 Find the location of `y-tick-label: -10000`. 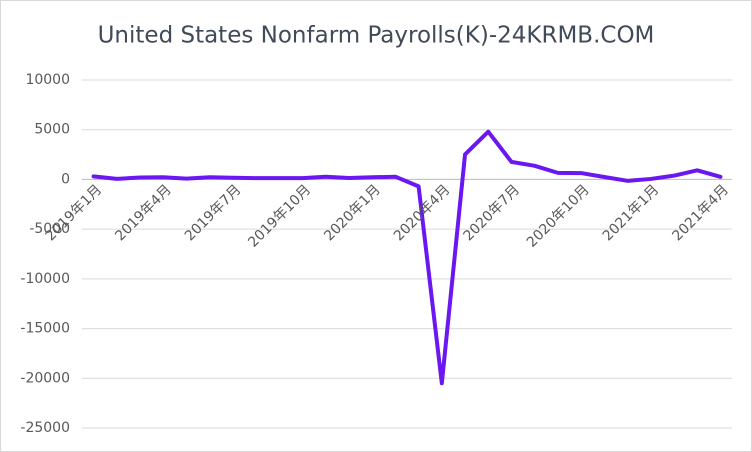

y-tick-label: -10000 is located at coordinates (45, 279).